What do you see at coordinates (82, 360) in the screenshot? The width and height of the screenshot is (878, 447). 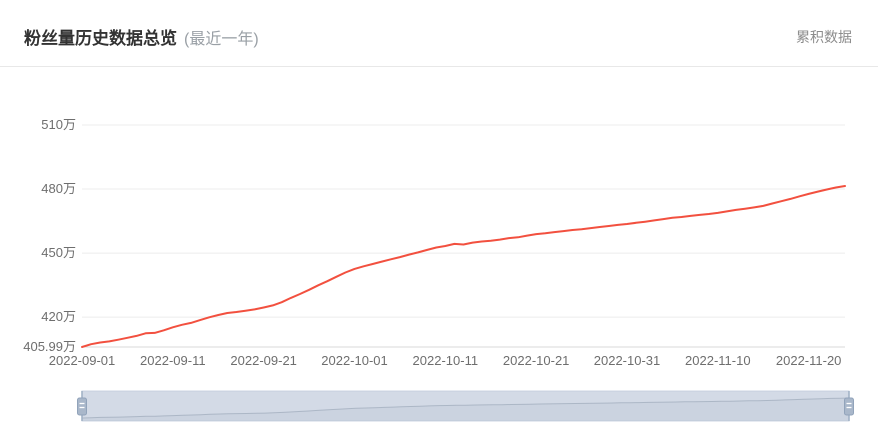 I see `x-axis-label: 2022-09-01` at bounding box center [82, 360].